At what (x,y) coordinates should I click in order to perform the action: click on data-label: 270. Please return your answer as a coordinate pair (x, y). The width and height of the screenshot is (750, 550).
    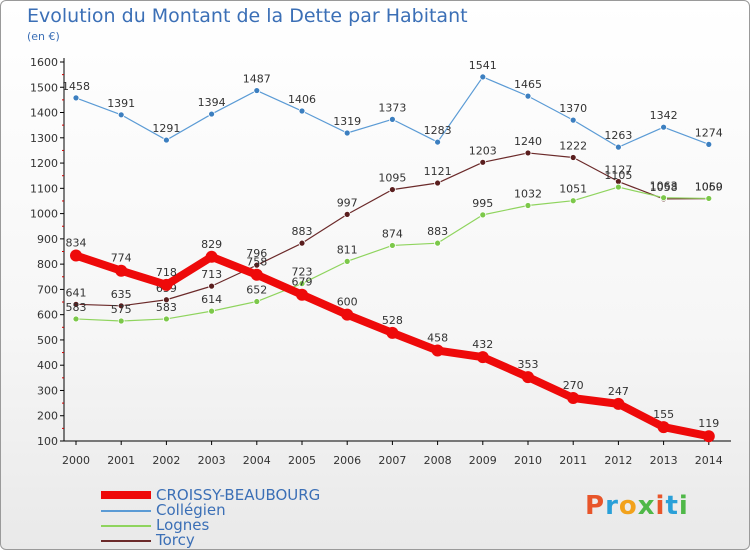
    Looking at the image, I should click on (573, 385).